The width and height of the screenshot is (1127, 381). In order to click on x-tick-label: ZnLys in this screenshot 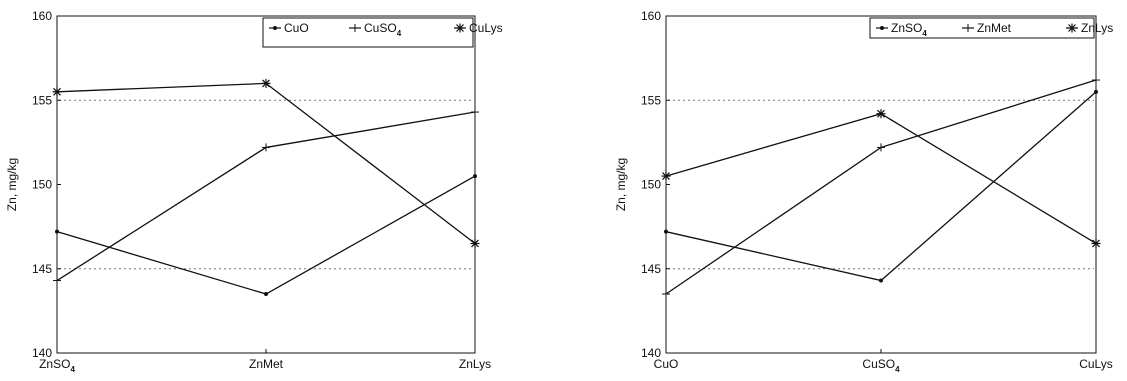, I will do `click(475, 364)`.